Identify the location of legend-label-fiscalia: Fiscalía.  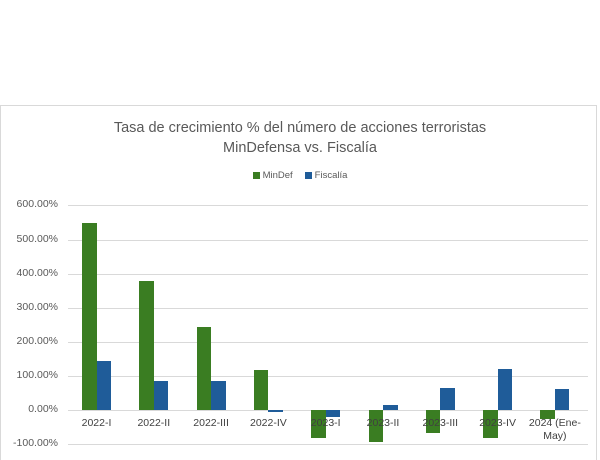
(331, 175).